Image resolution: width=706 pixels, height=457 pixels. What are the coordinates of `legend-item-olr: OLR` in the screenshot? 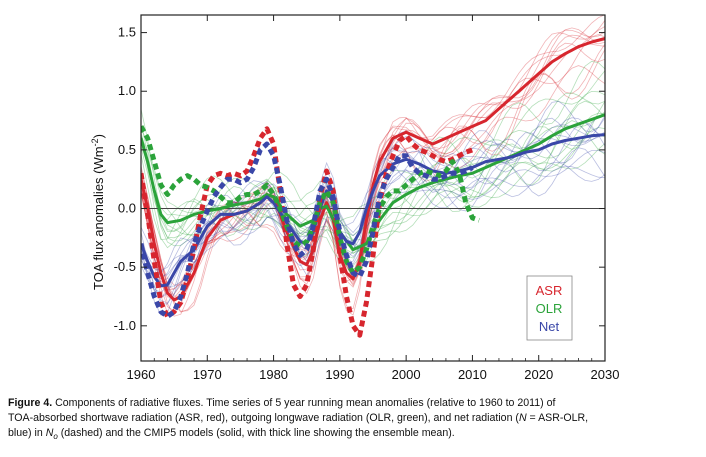 It's located at (549, 308).